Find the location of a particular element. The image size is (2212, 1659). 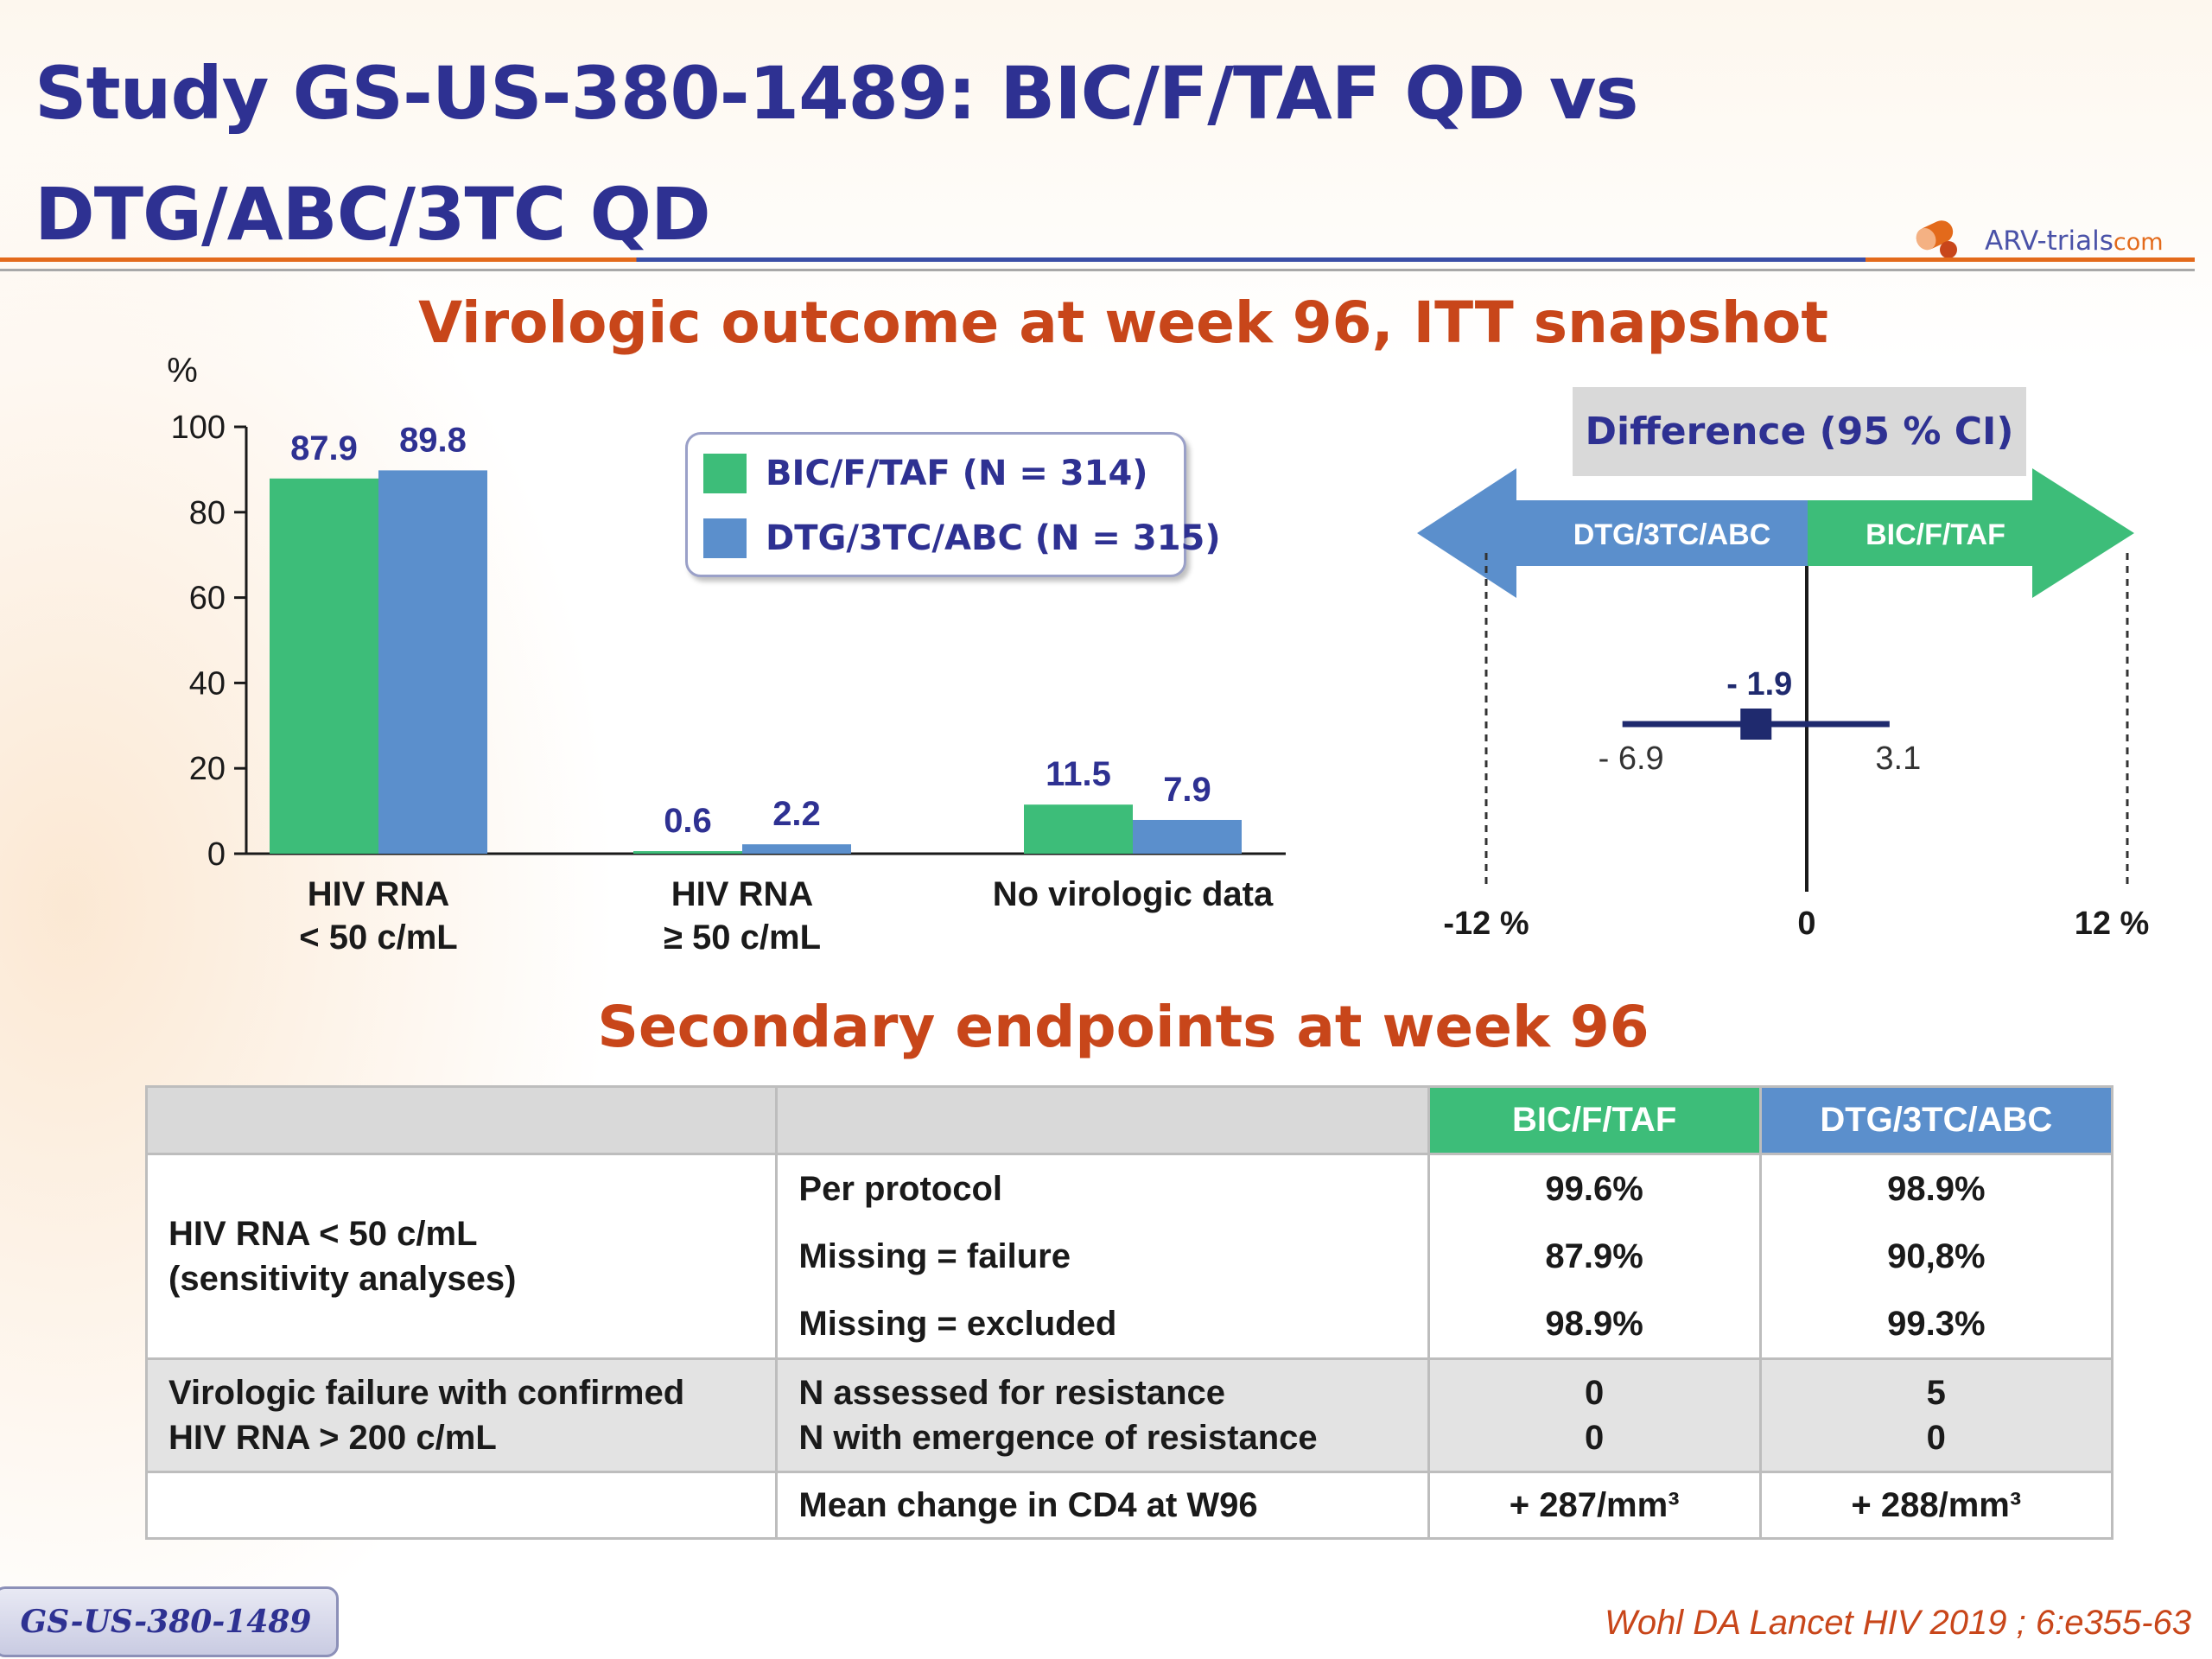

bar-value-label: 0.6 is located at coordinates (688, 821).